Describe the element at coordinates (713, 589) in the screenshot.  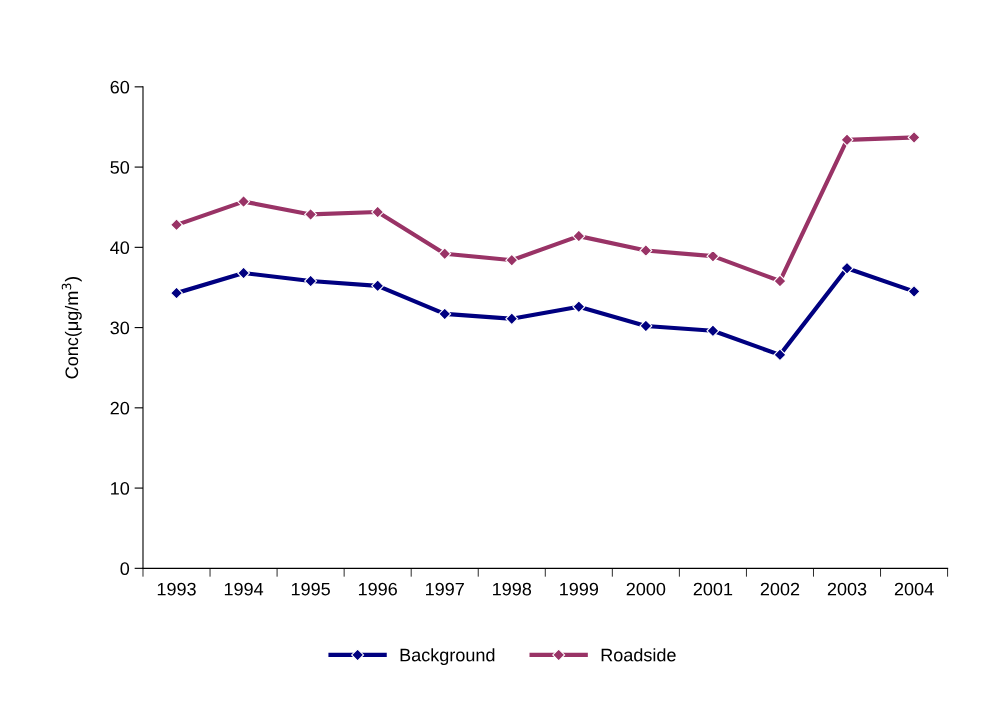
I see `x-tick-label: 2001` at that location.